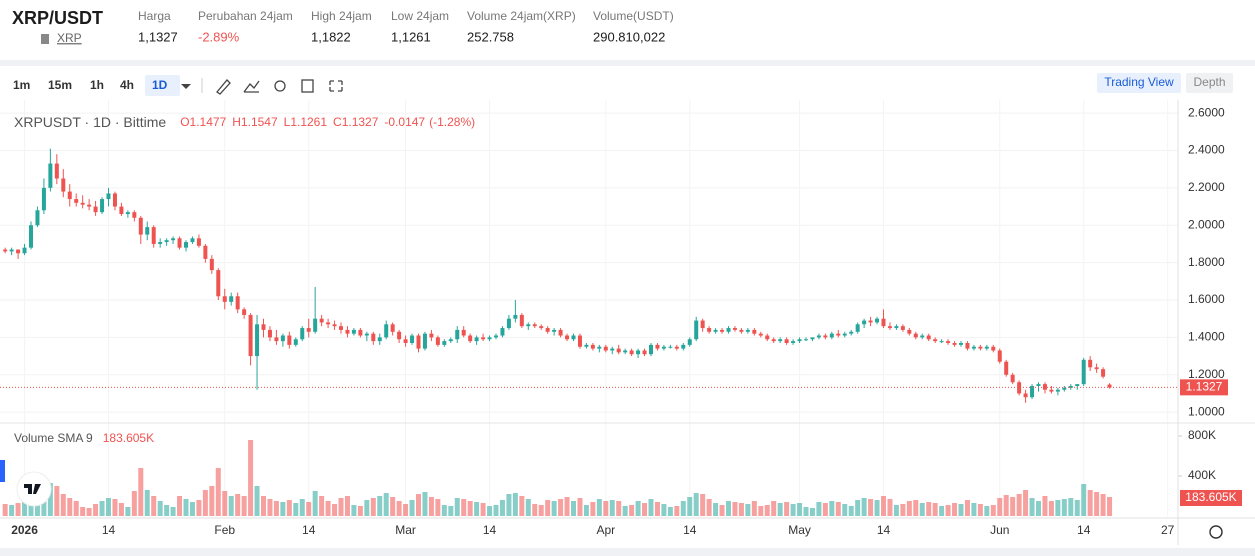 The height and width of the screenshot is (556, 1255). Describe the element at coordinates (21, 85) in the screenshot. I see `interval-button: 1m` at that location.